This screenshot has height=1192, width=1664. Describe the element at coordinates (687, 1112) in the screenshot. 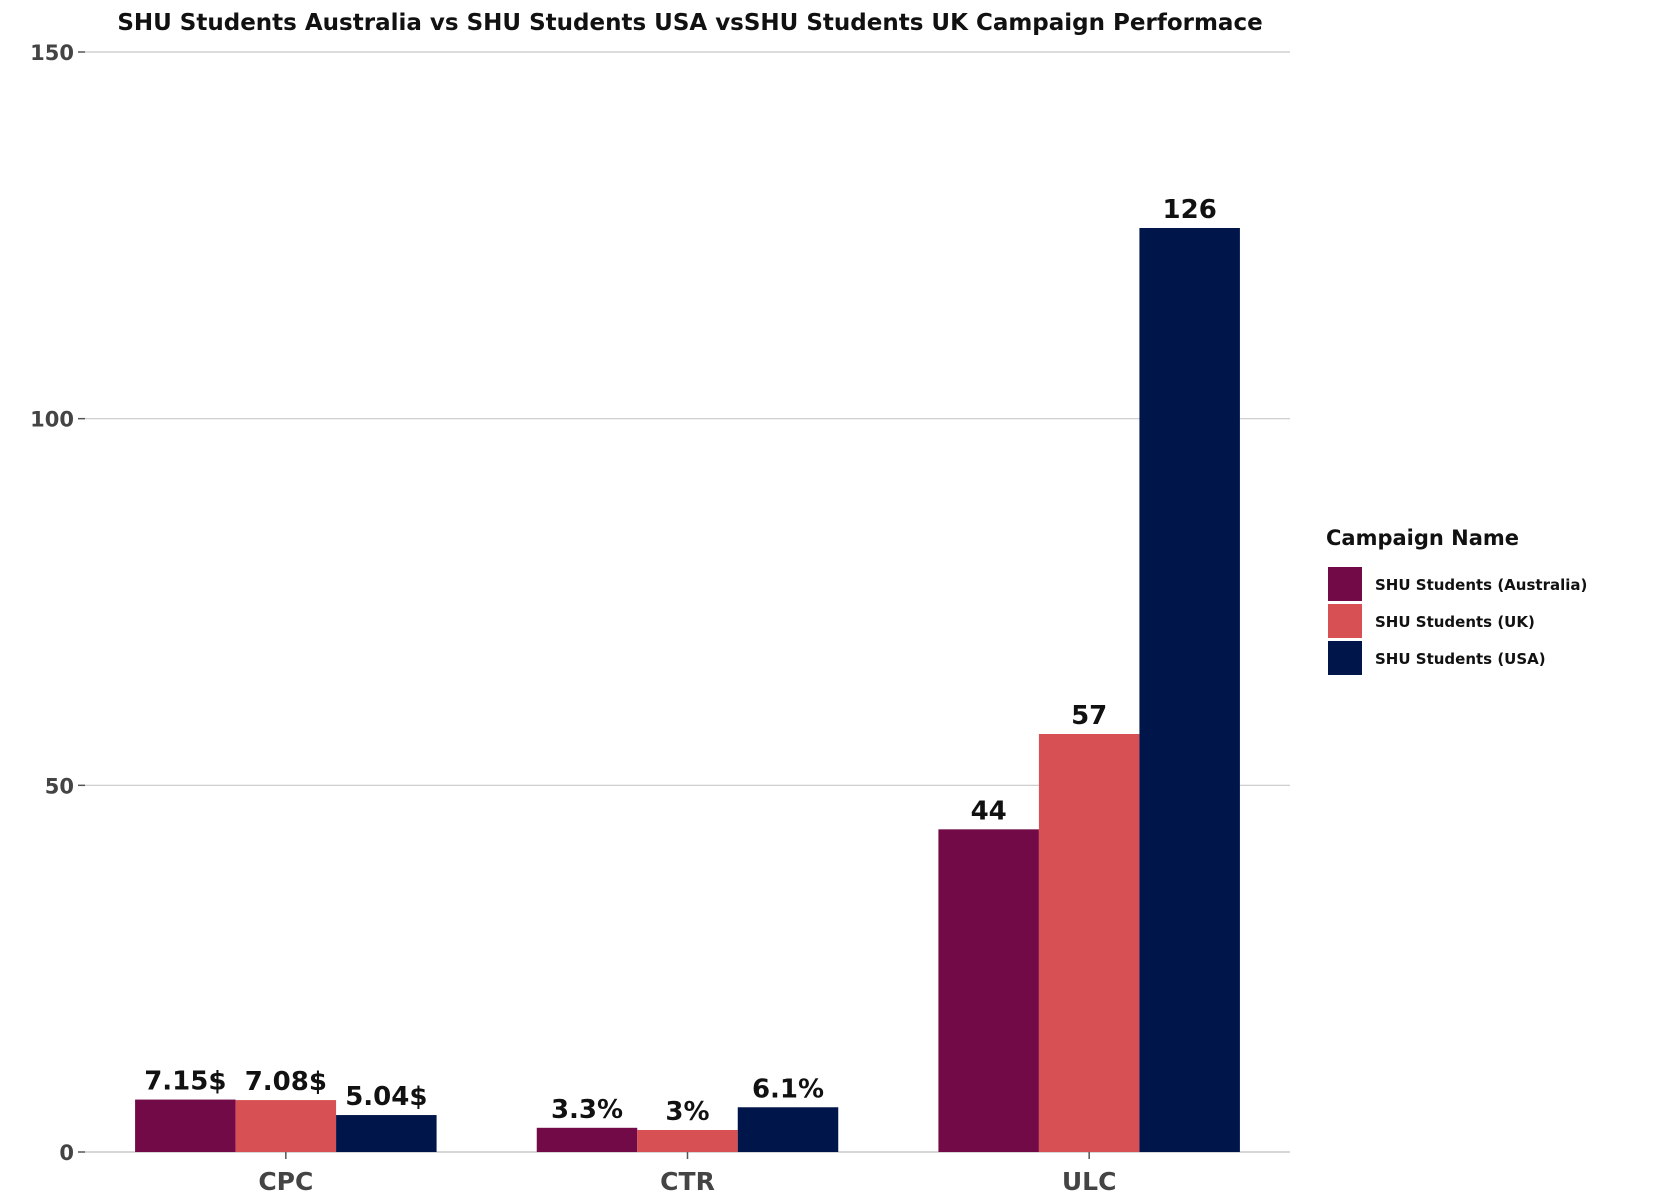

I see `data-label-ctr-series-1: 3%` at that location.